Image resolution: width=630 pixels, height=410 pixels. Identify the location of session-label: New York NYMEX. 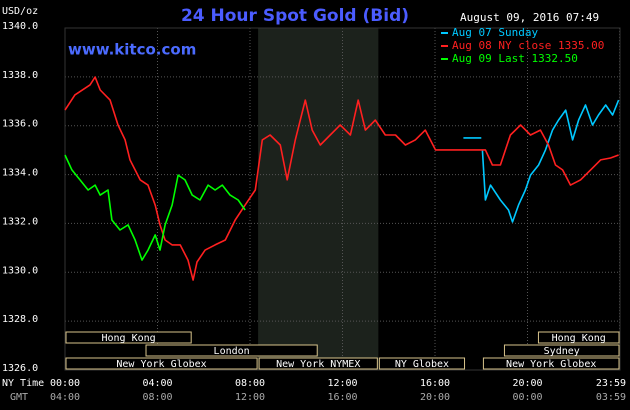
(318, 364).